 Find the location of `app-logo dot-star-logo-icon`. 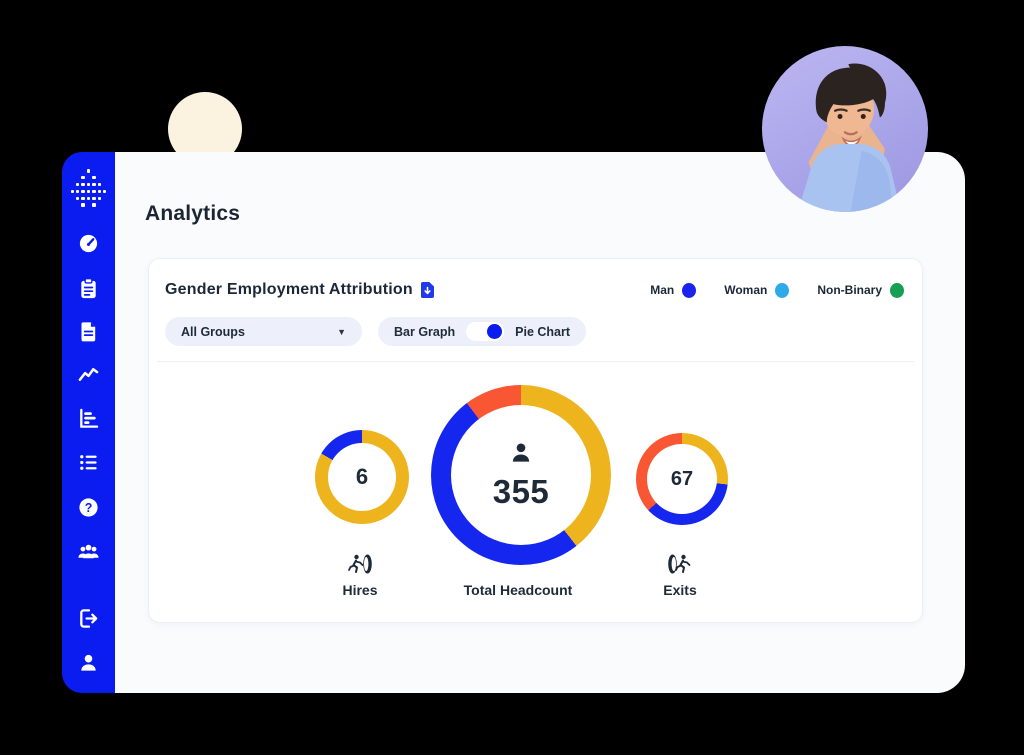

app-logo dot-star-logo-icon is located at coordinates (88, 188).